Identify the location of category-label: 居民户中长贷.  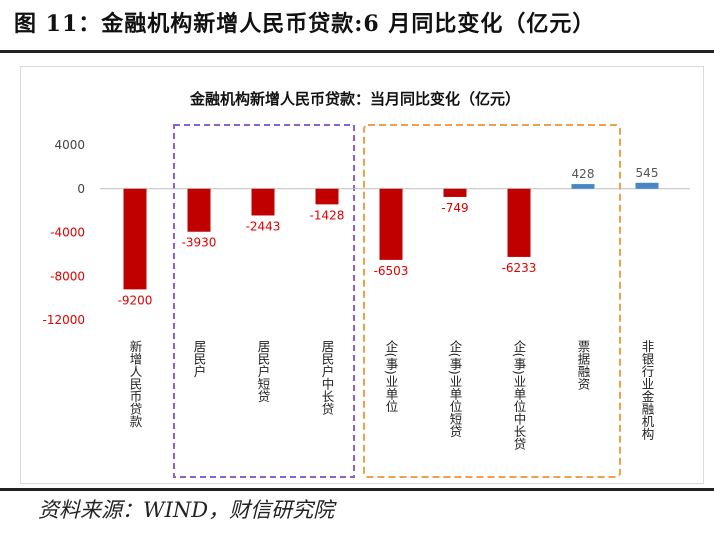
(327, 378).